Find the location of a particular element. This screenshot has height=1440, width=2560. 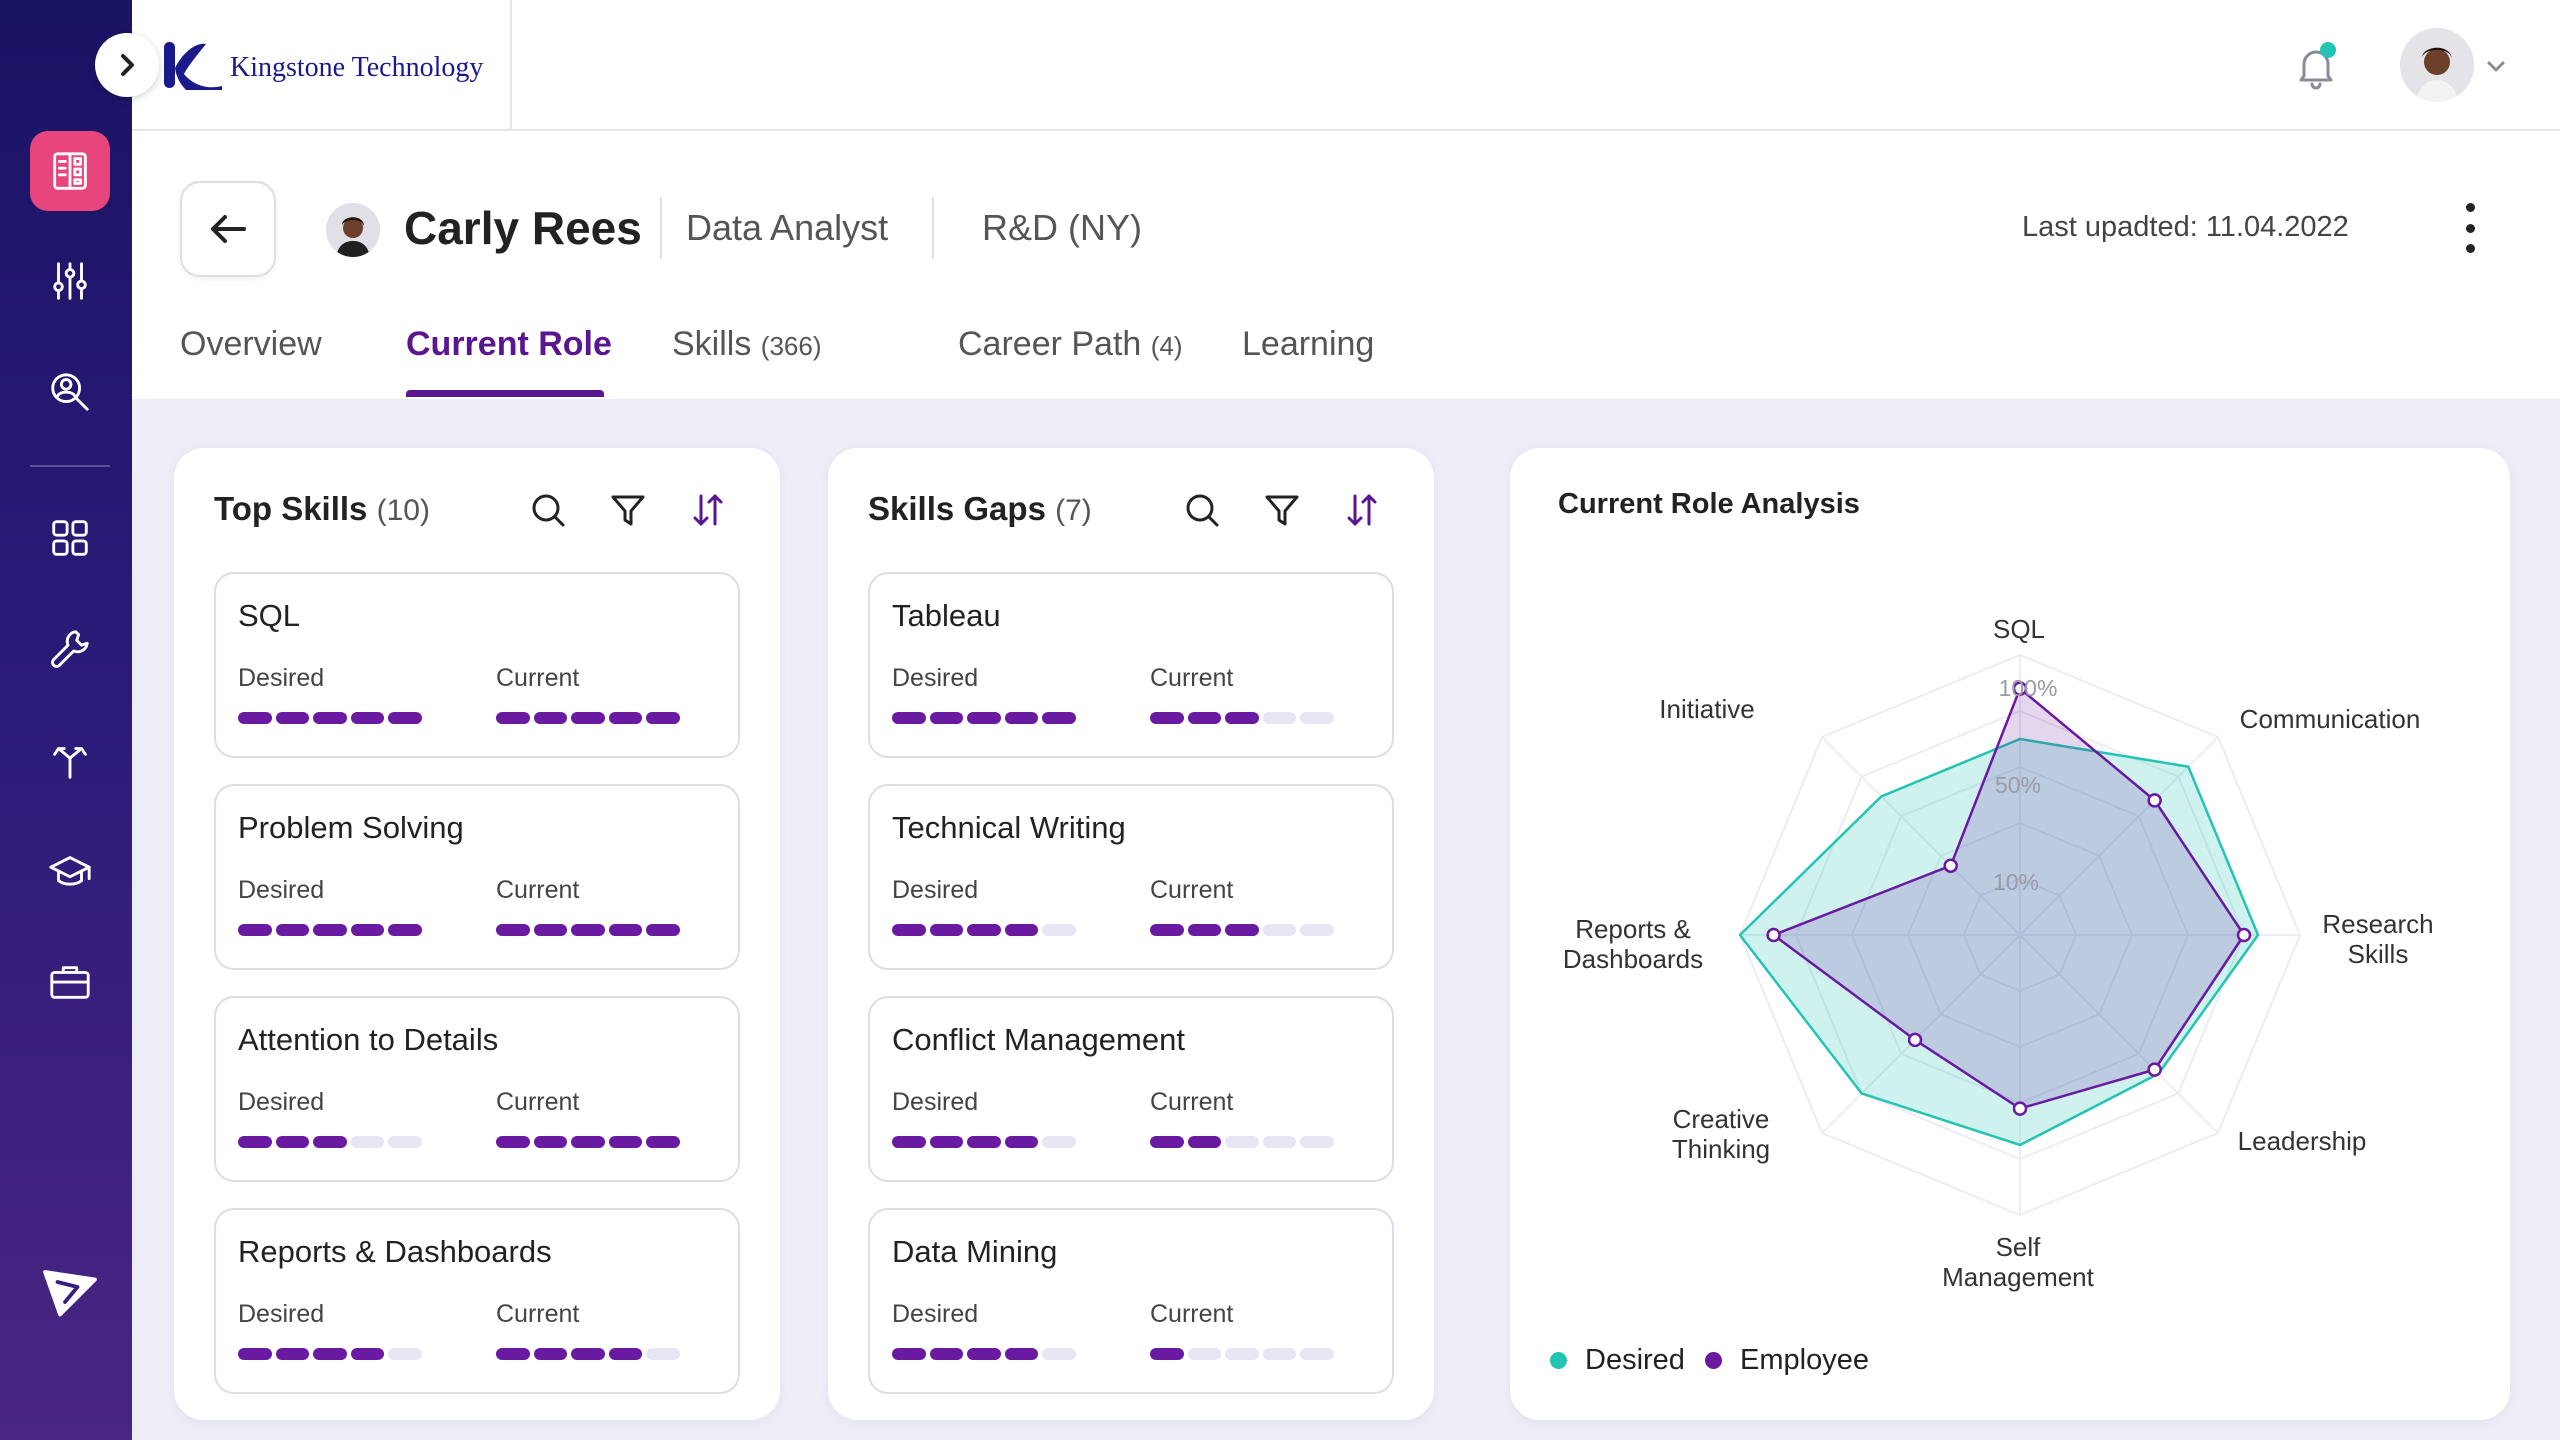

sidebar-item-settings is located at coordinates (70, 281).